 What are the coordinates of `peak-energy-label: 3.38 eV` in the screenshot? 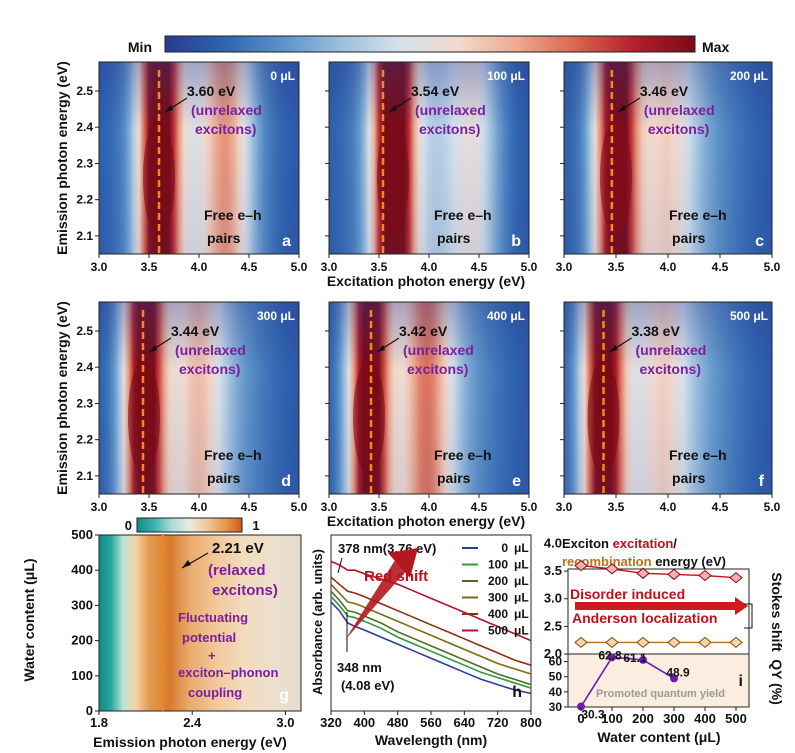 It's located at (656, 331).